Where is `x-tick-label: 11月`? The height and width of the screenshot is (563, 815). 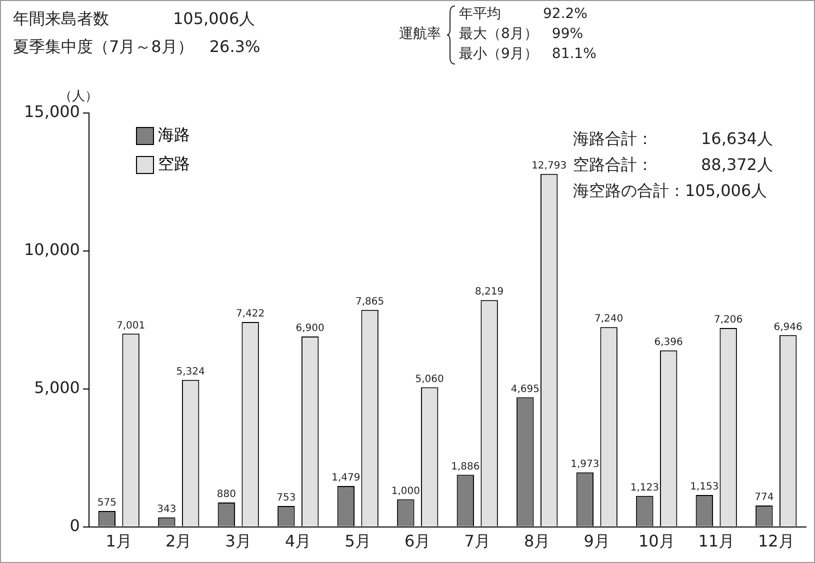
x-tick-label: 11月 is located at coordinates (716, 541).